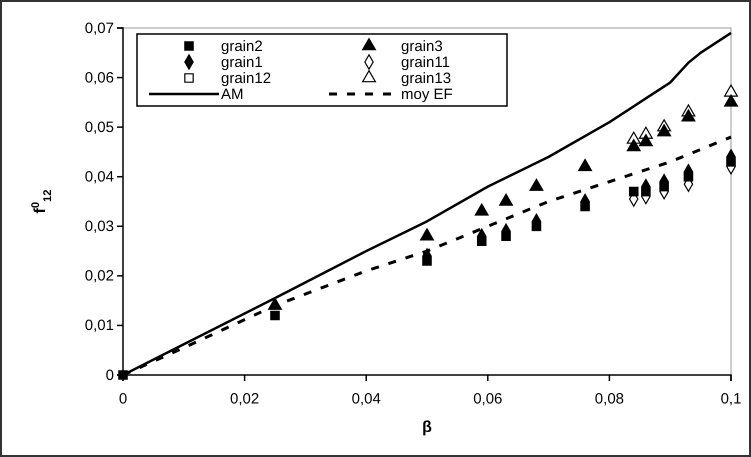 The height and width of the screenshot is (457, 751). What do you see at coordinates (427, 94) in the screenshot?
I see `legend-label: moy EF` at bounding box center [427, 94].